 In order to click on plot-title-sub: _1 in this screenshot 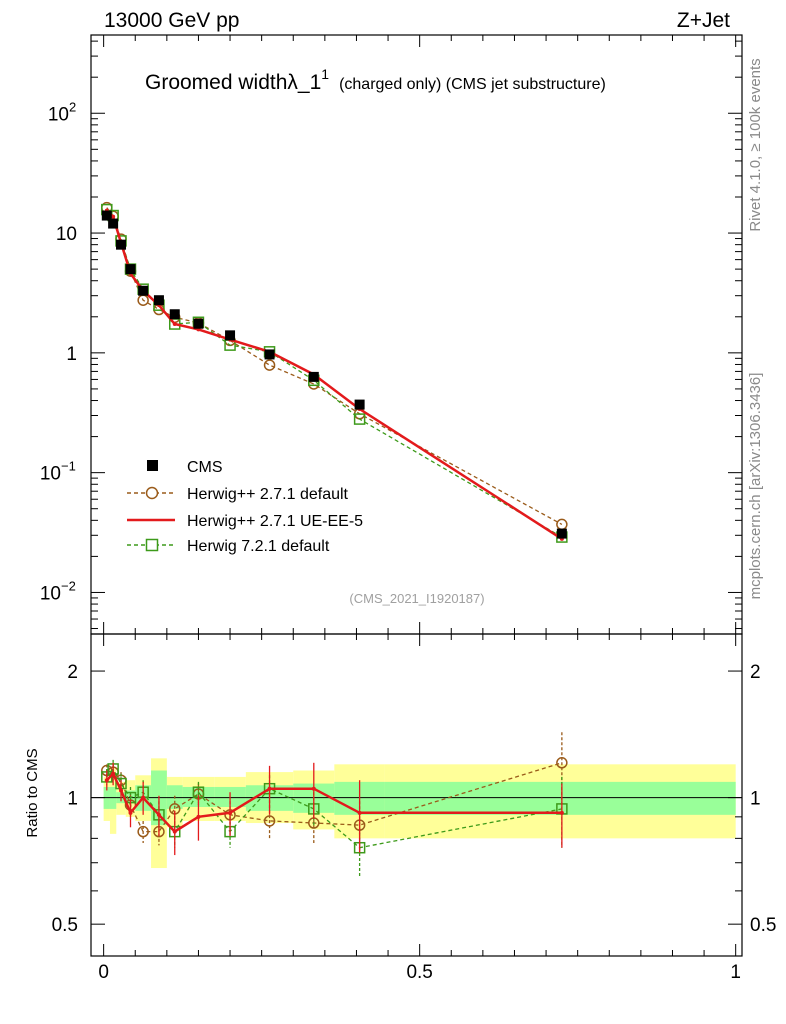, I will do `click(309, 82)`.